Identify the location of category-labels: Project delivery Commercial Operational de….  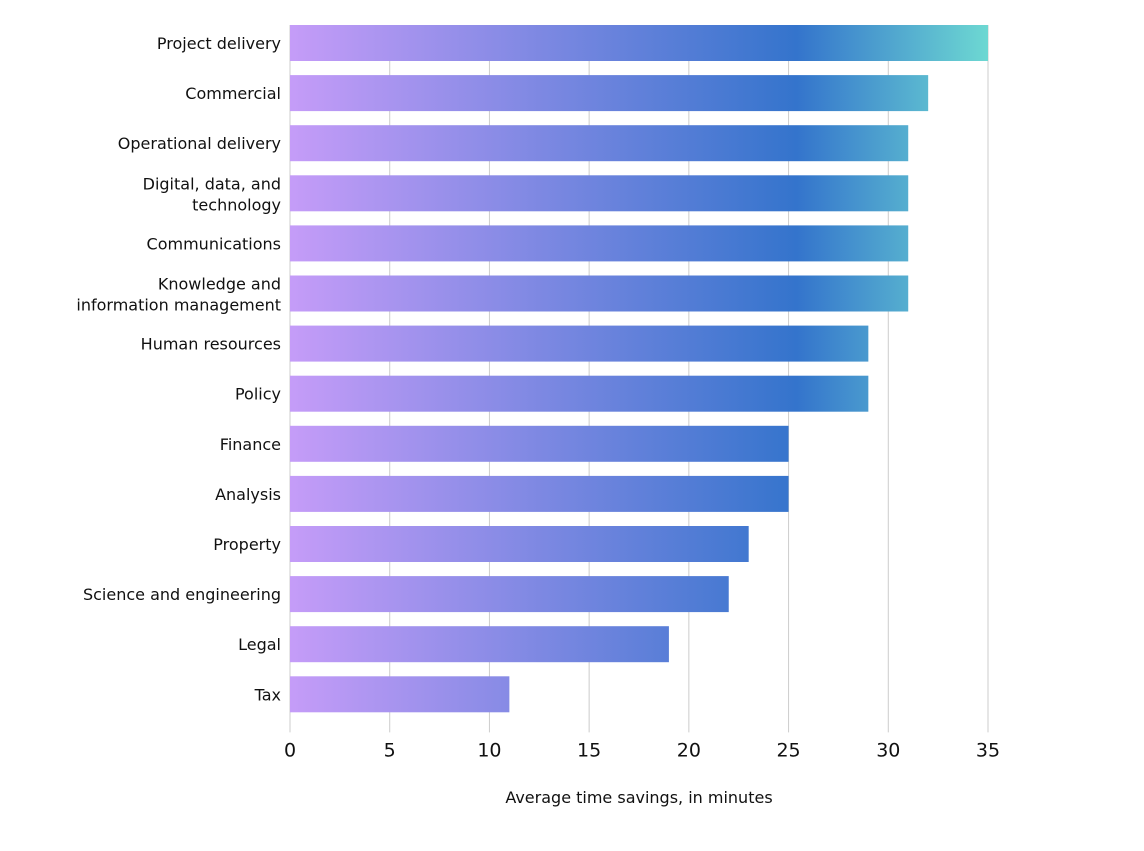
(178, 369).